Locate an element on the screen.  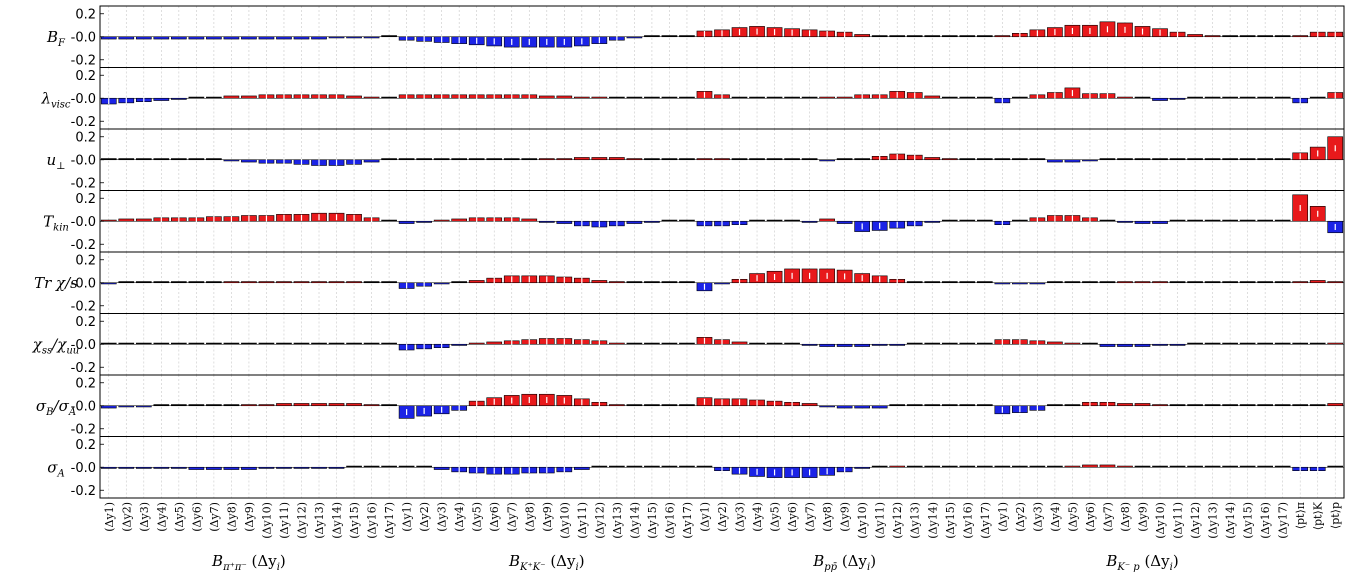
group-label: BK⁺K⁻ (Δyi) is located at coordinates (546, 562).